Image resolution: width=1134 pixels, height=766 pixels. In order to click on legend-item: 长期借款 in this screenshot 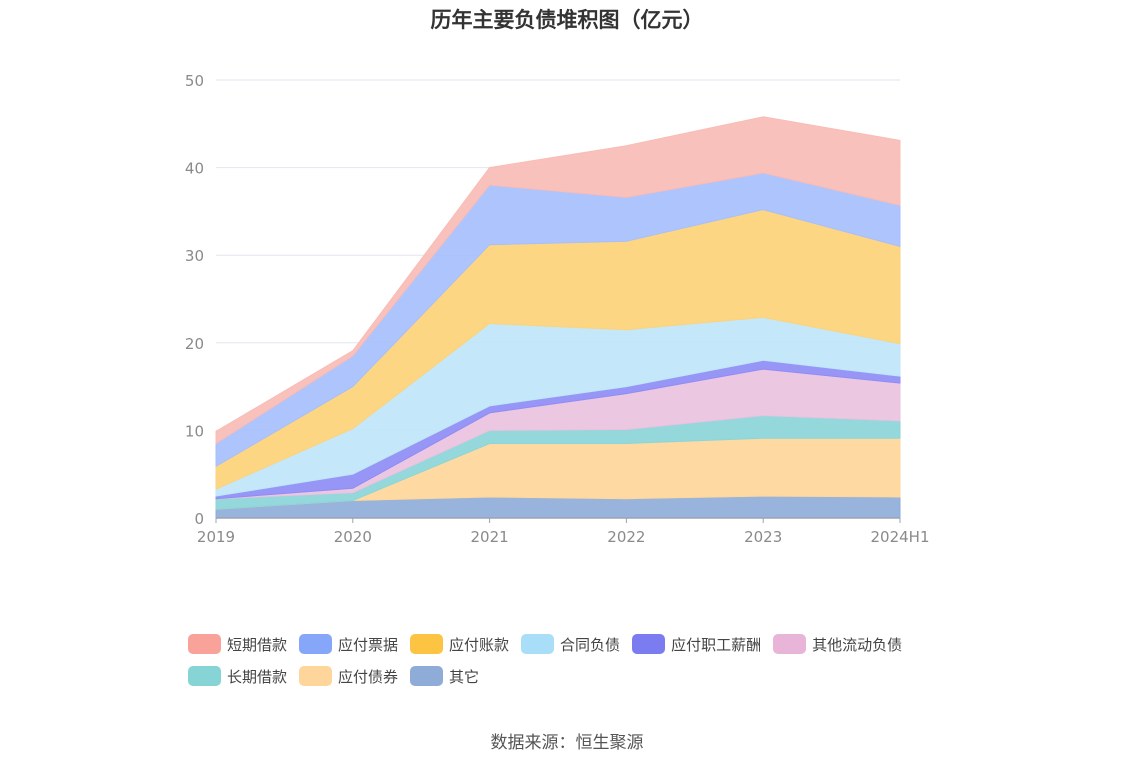, I will do `click(237, 676)`.